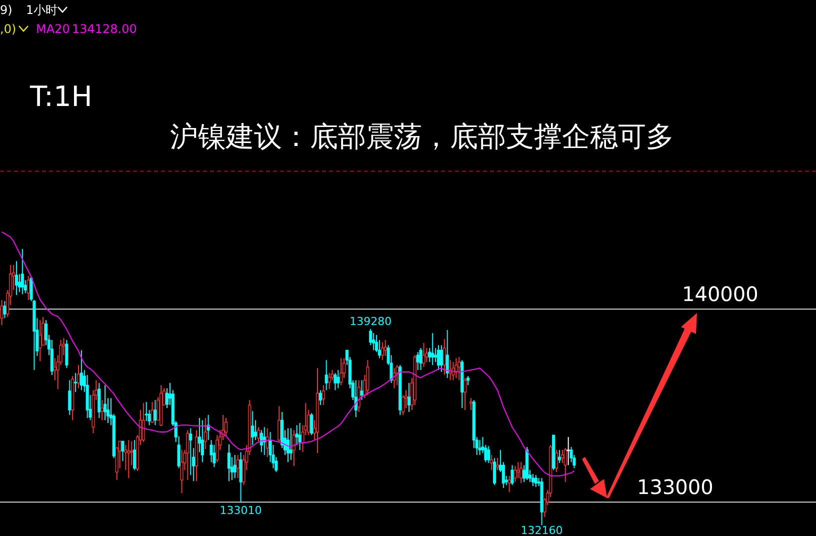 This screenshot has height=536, width=816. I want to click on ref-line-label: 140000, so click(720, 294).